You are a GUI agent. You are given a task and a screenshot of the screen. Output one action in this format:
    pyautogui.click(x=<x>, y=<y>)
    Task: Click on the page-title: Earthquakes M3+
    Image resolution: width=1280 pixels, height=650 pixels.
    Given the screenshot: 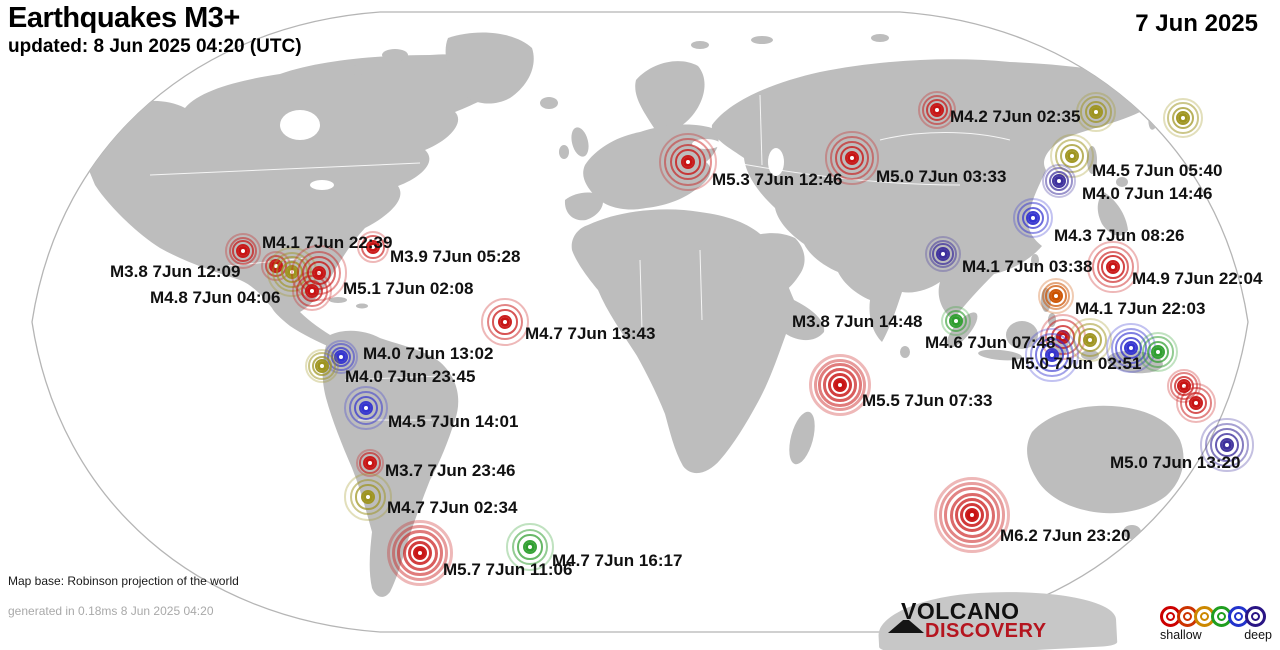 What is the action you would take?
    pyautogui.click(x=124, y=18)
    